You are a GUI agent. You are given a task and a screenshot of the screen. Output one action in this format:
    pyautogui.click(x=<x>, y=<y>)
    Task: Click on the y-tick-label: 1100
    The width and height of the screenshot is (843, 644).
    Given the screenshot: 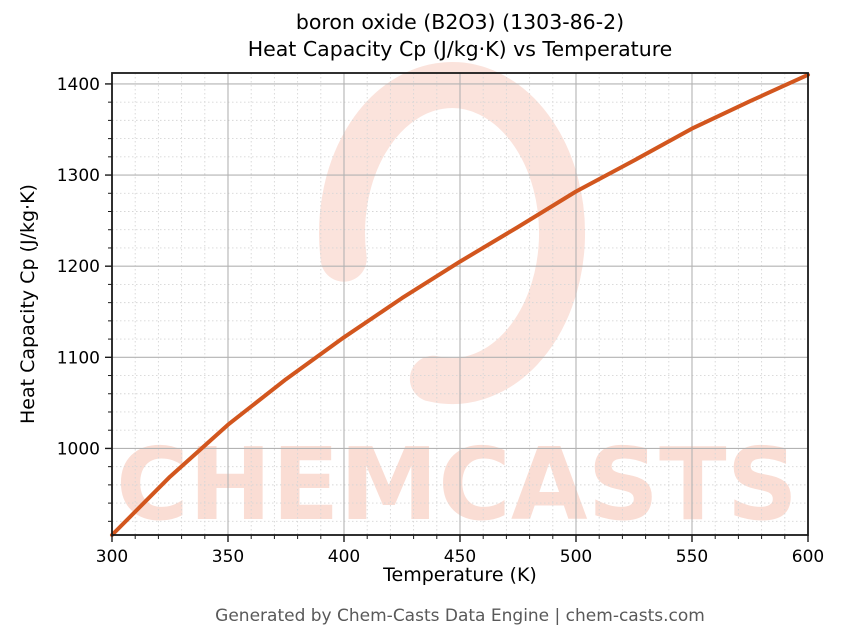 What is the action you would take?
    pyautogui.click(x=78, y=358)
    